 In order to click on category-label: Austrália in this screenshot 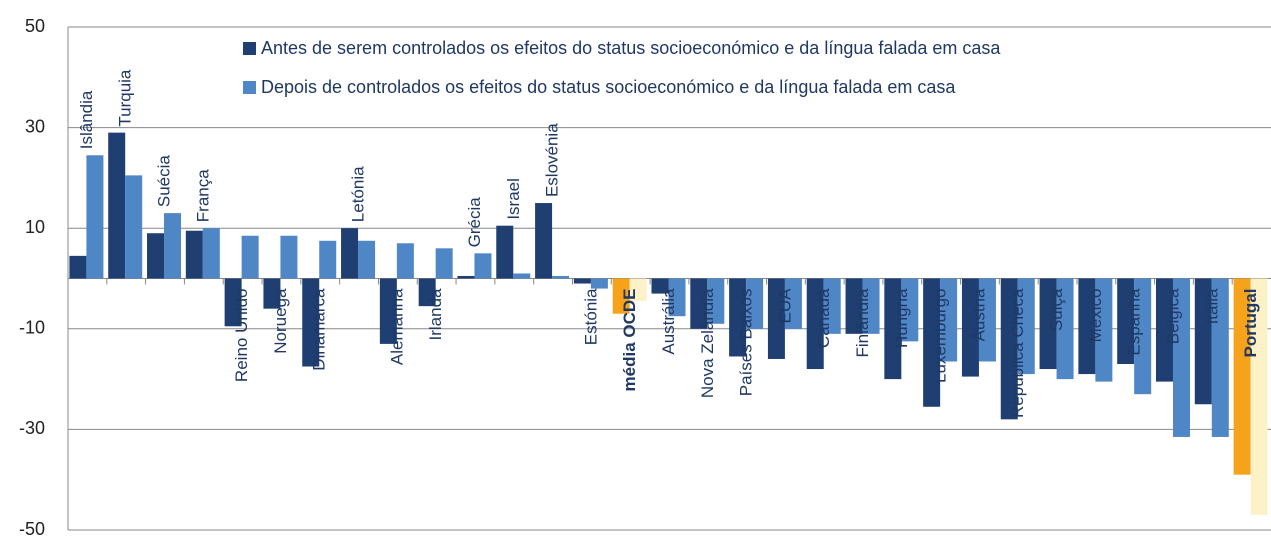, I will do `click(668, 321)`.